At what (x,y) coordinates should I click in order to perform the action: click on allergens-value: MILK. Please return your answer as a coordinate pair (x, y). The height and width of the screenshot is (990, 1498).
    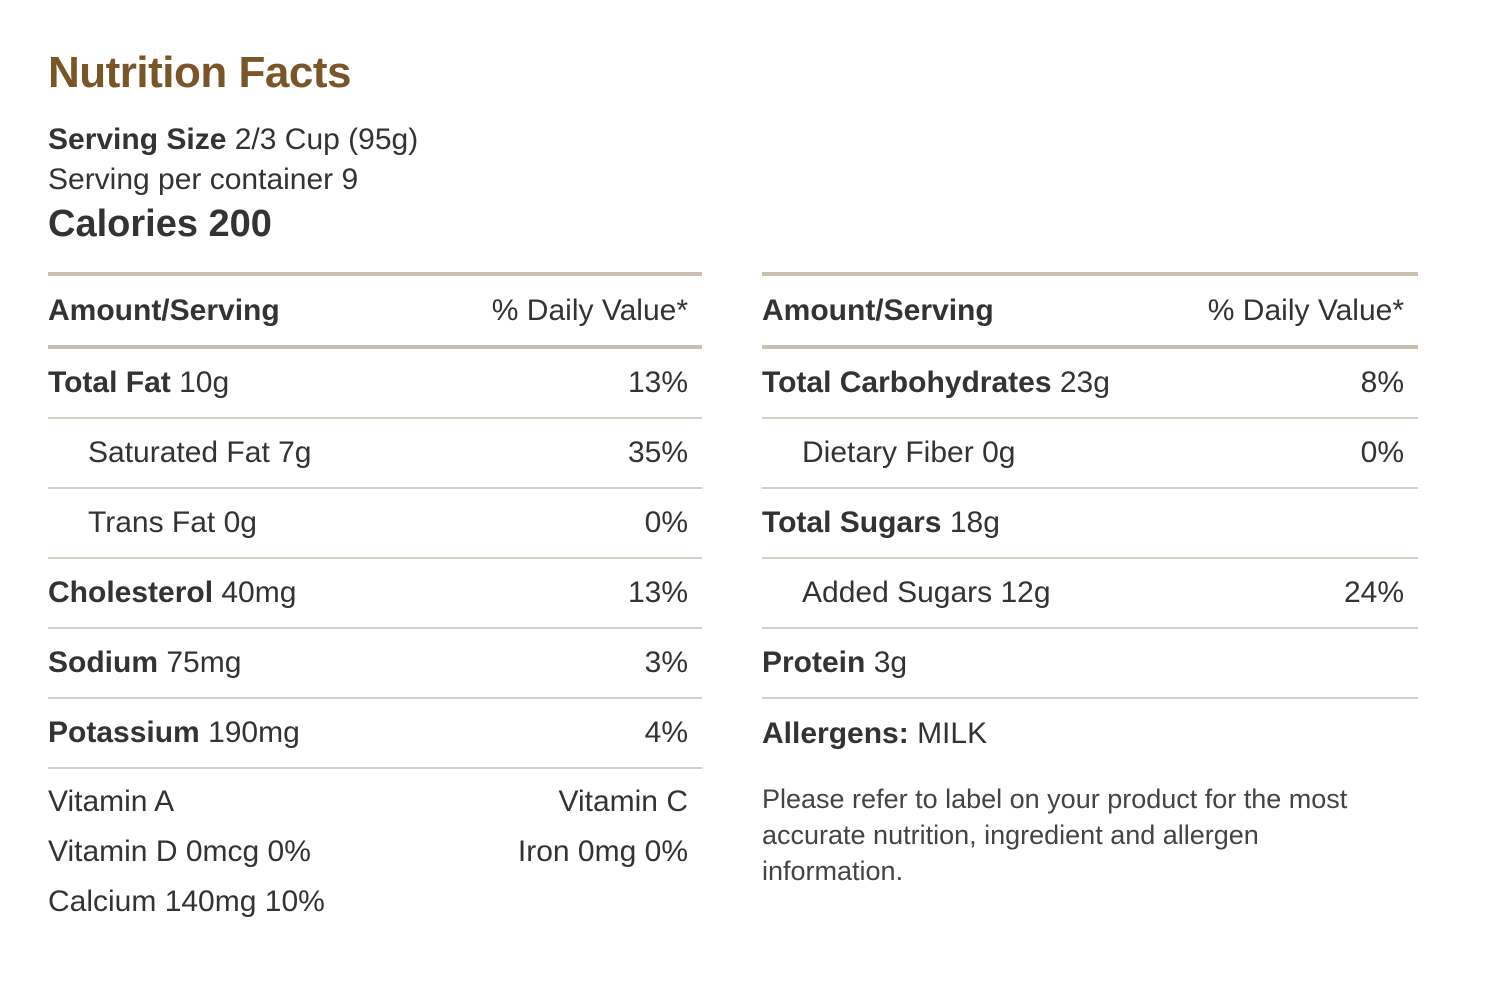
    Looking at the image, I should click on (952, 733).